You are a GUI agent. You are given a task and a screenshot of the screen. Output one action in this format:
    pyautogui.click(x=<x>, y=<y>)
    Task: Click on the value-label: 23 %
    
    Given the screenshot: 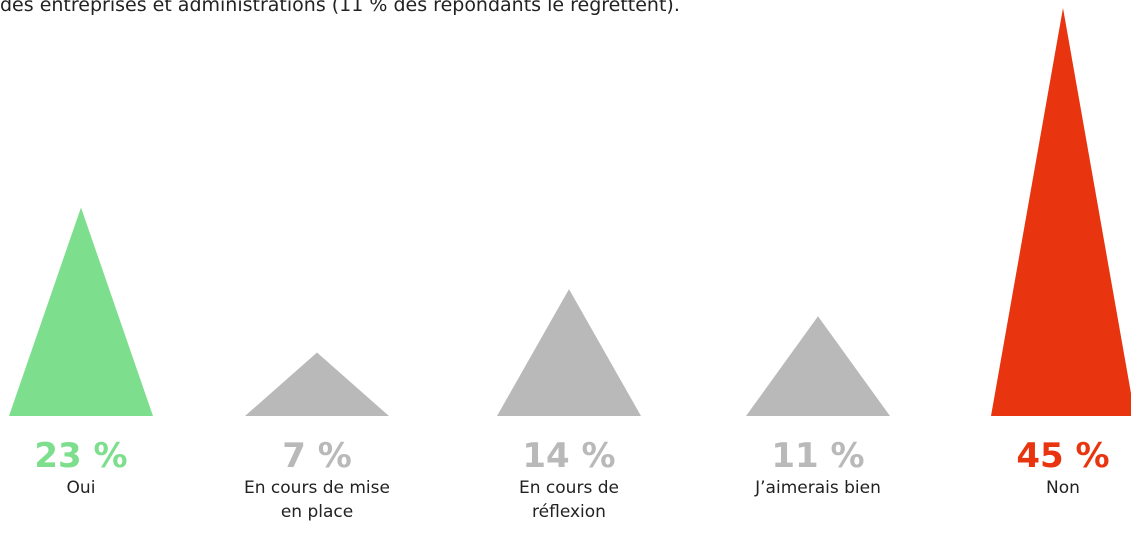 What is the action you would take?
    pyautogui.click(x=81, y=456)
    